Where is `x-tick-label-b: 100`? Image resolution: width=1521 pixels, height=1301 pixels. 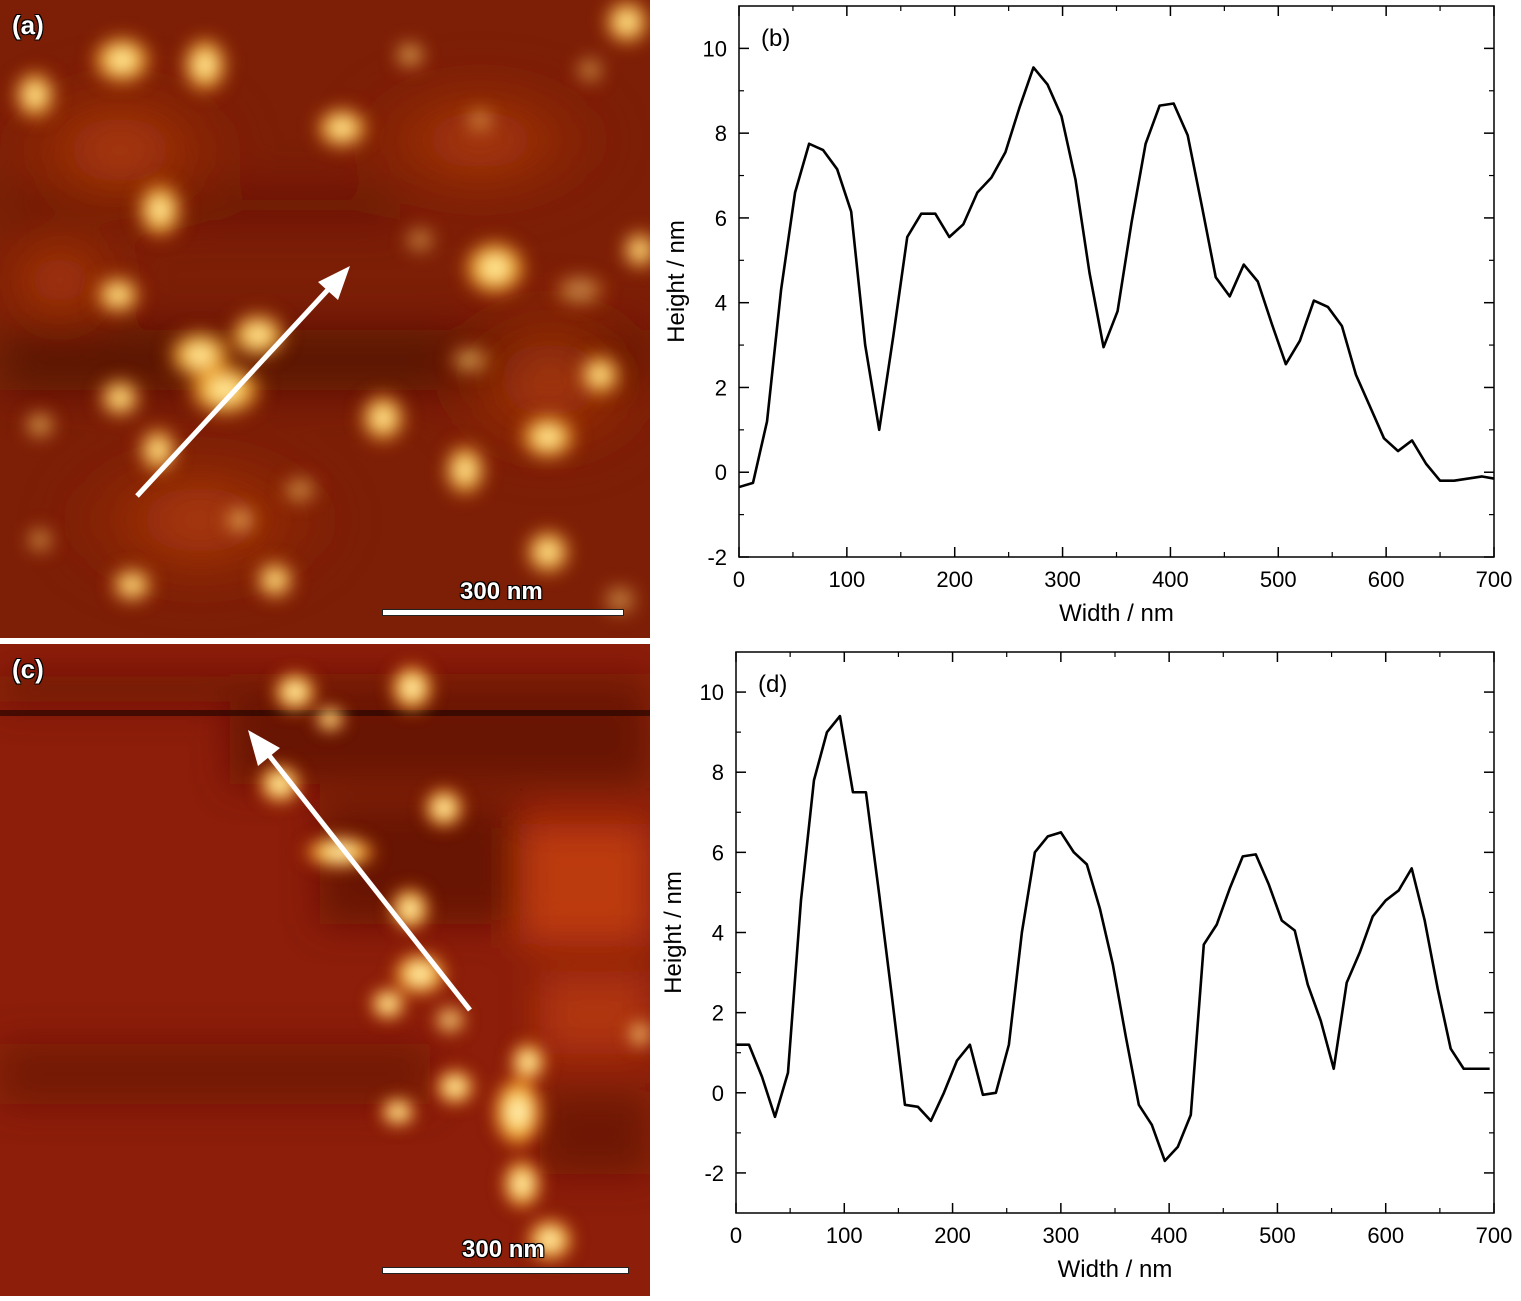 x-tick-label-b: 100 is located at coordinates (846, 579).